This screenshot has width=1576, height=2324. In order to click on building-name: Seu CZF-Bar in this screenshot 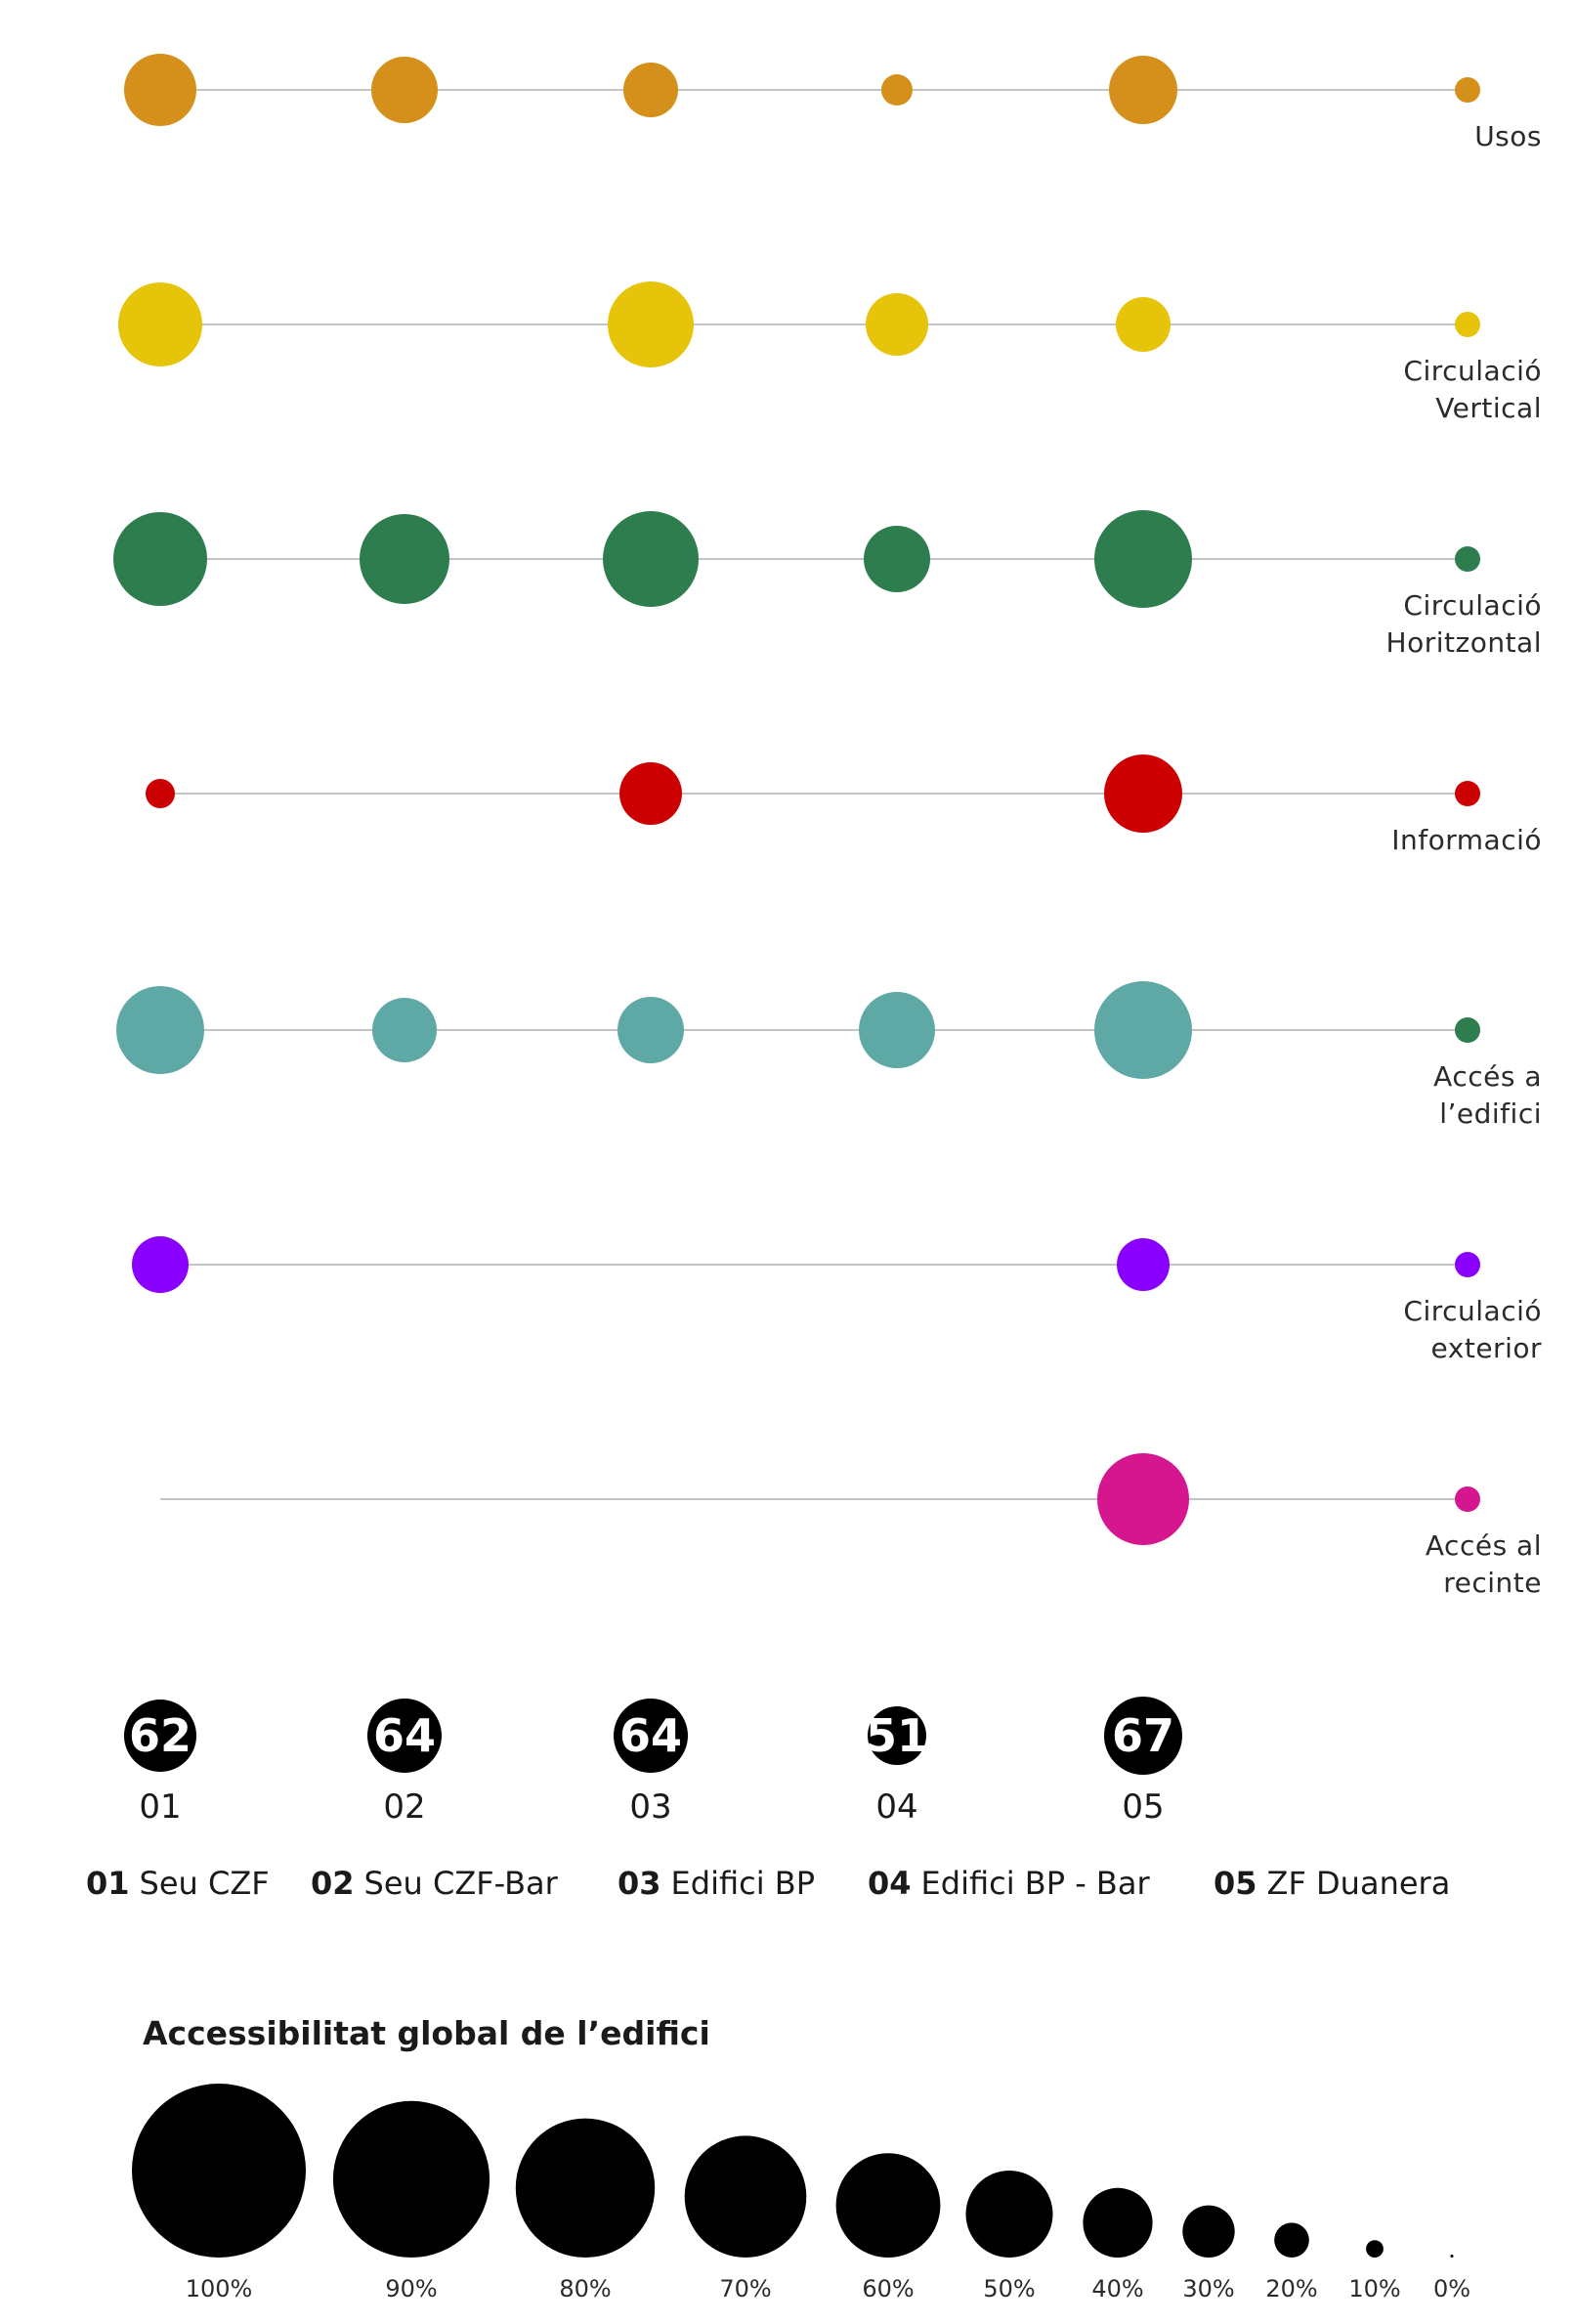, I will do `click(461, 1883)`.